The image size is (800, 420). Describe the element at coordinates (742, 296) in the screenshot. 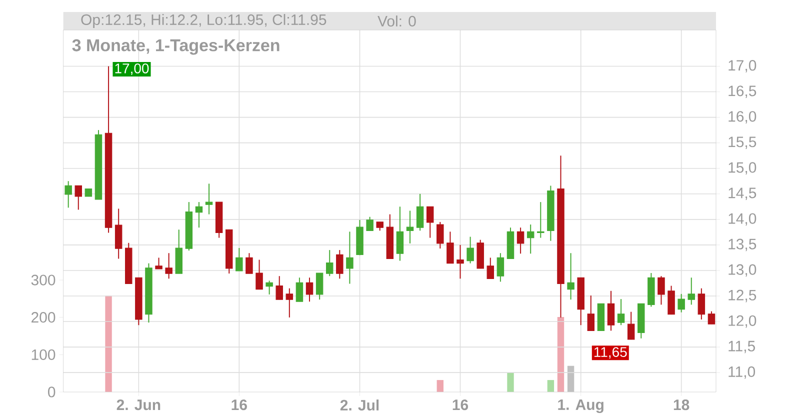

I see `y-tick-label: 12,5` at that location.